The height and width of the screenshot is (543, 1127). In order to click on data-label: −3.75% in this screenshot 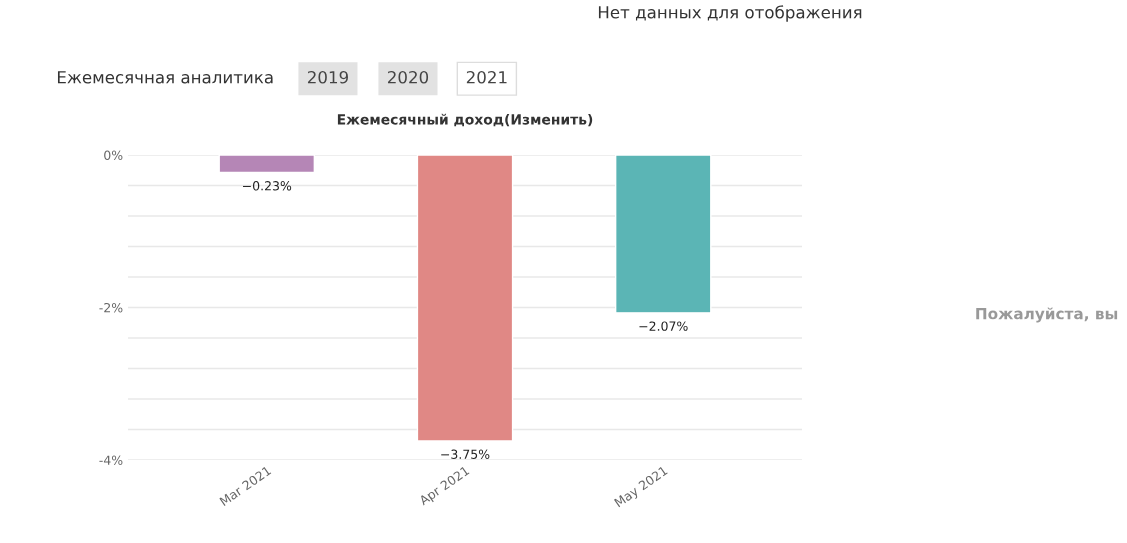, I will do `click(465, 454)`.